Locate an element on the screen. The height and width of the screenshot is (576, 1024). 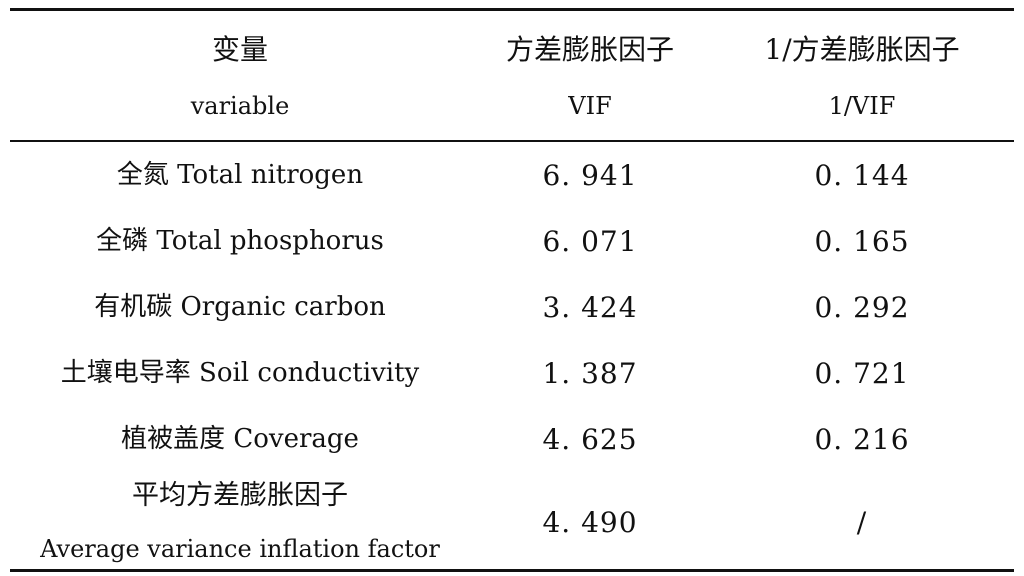
variable-cell: 有机碳 Organic carbon is located at coordinates (240, 307).